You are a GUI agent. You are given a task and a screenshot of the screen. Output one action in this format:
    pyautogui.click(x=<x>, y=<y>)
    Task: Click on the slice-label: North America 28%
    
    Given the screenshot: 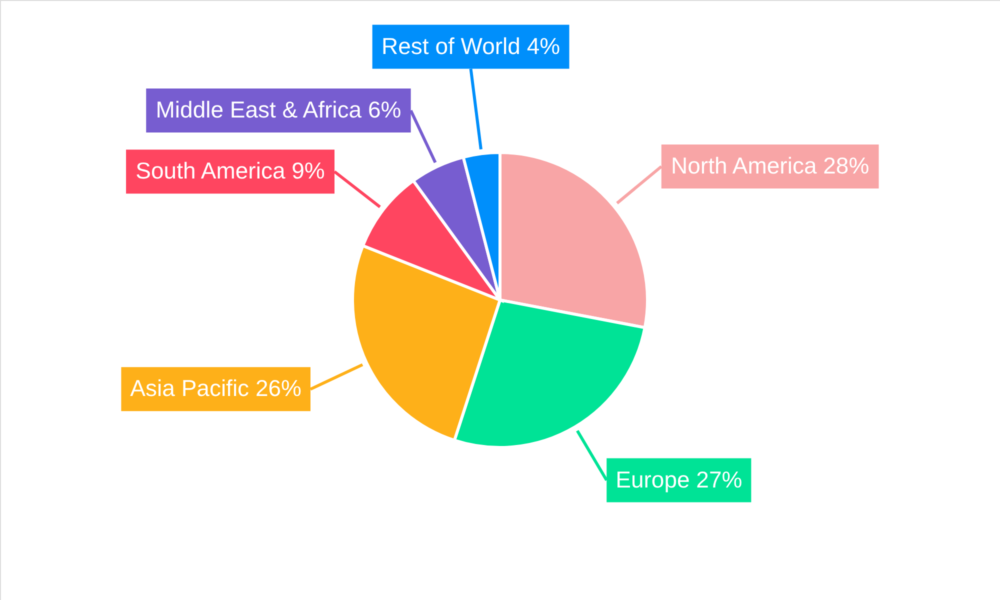 What is the action you would take?
    pyautogui.click(x=770, y=165)
    